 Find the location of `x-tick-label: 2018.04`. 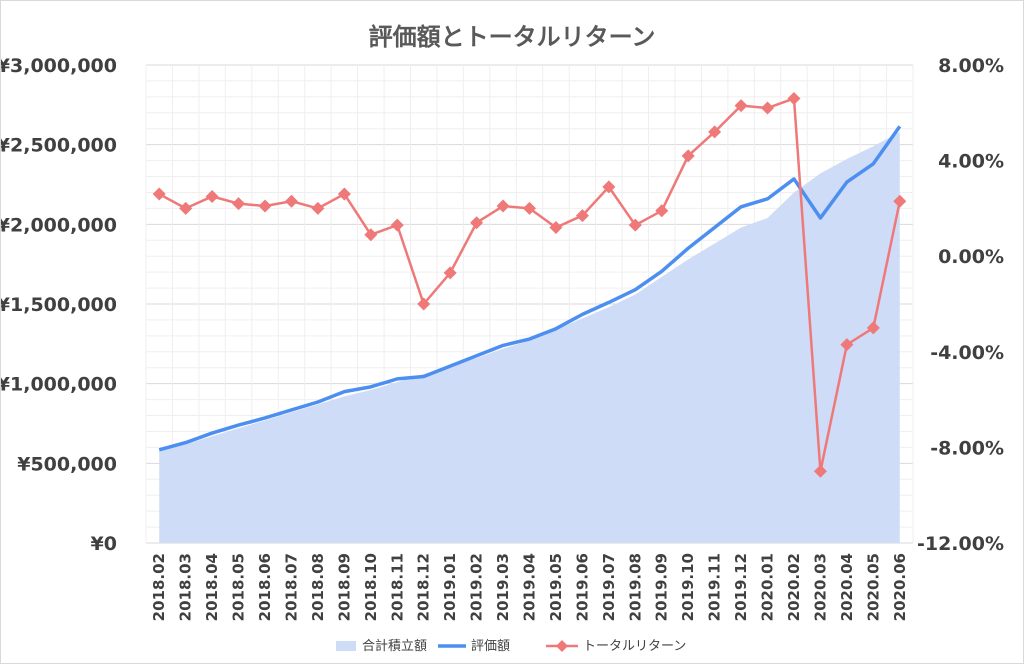

x-tick-label: 2018.04 is located at coordinates (212, 587).